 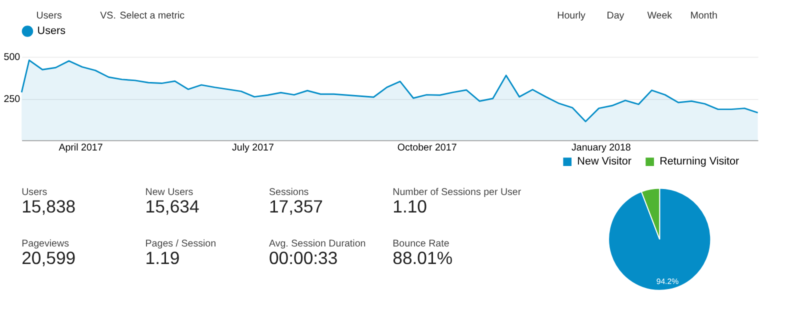 I want to click on text: Users, so click(x=49, y=16).